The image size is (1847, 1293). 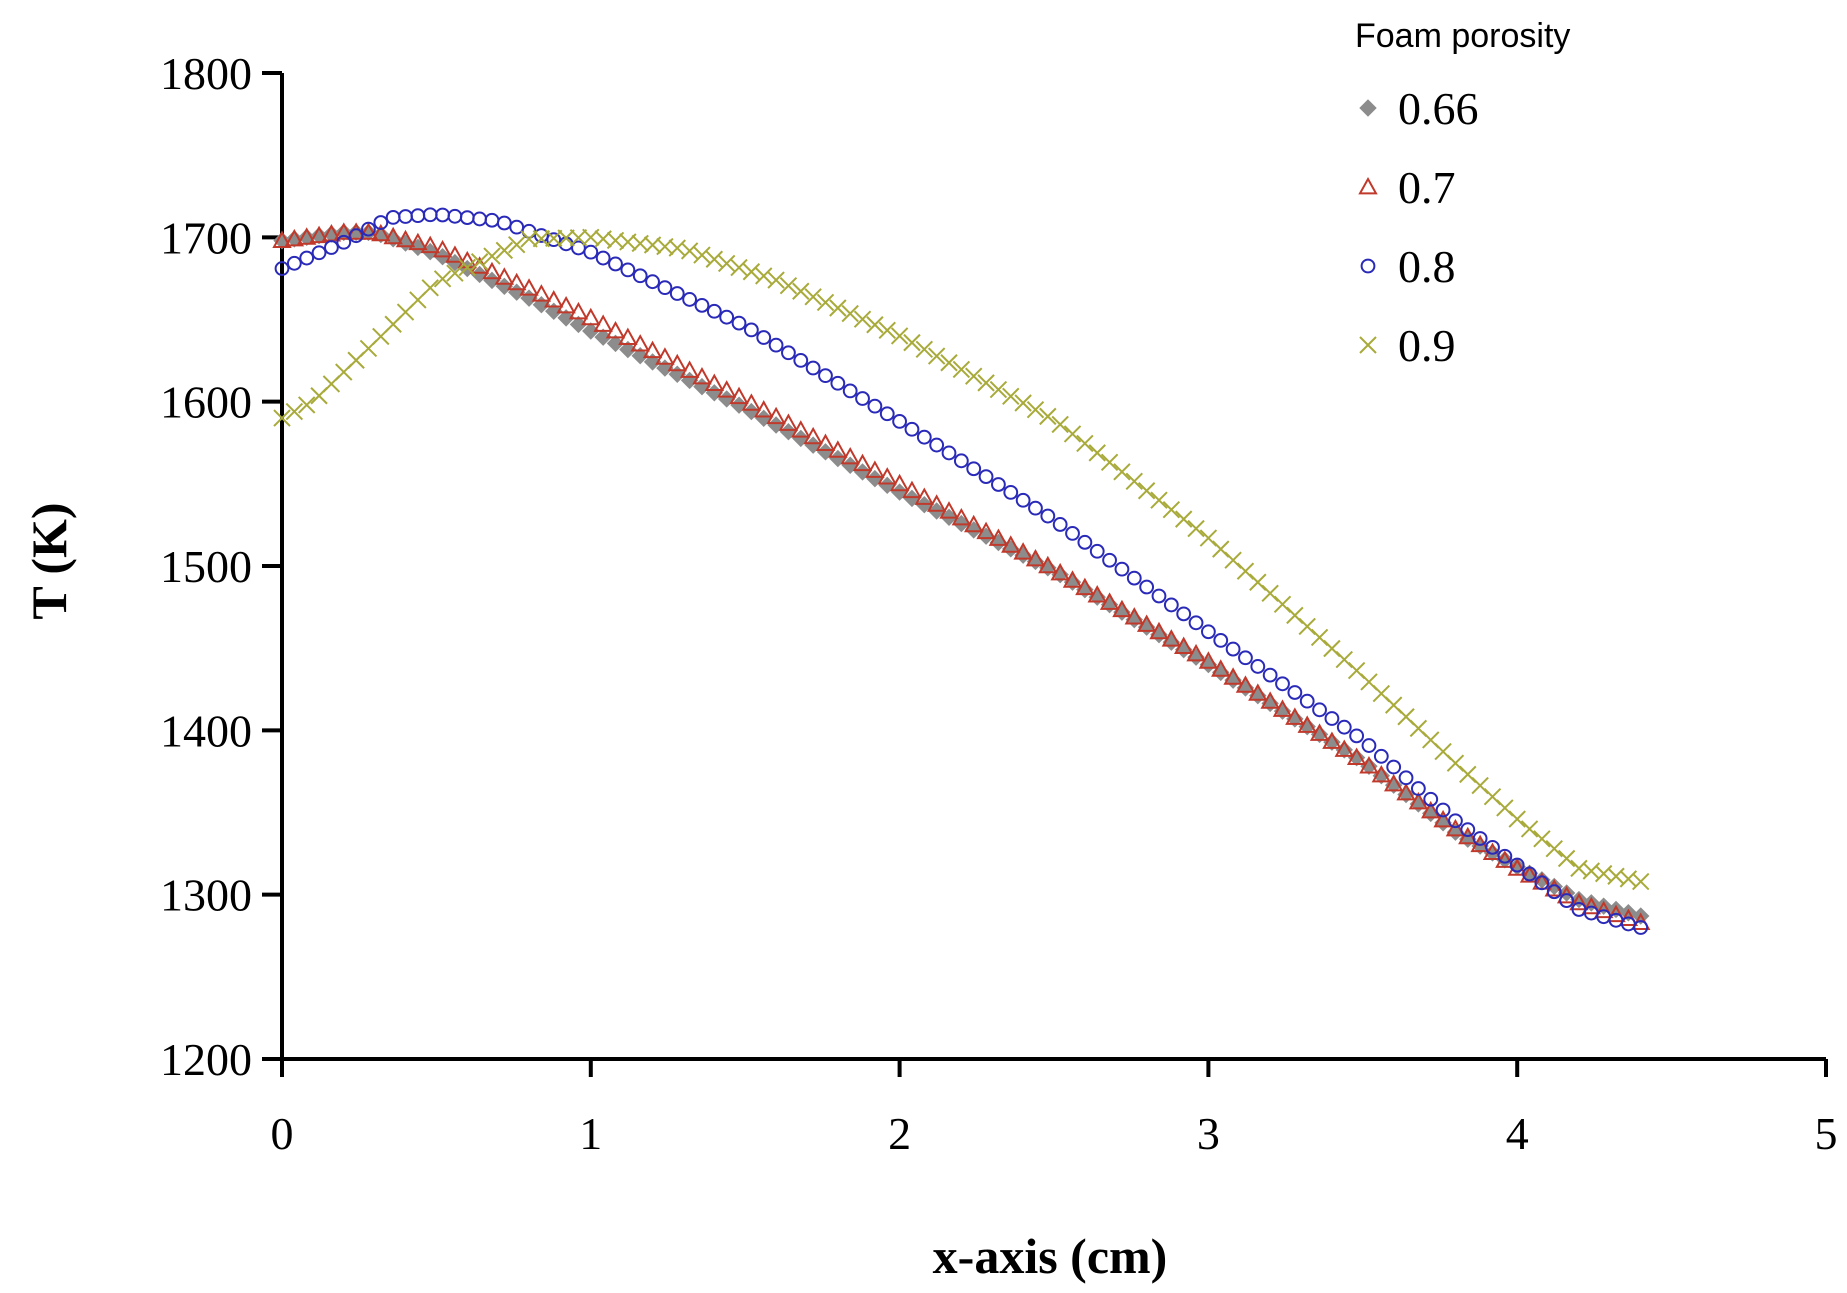 I want to click on legend-item: 0.66, so click(x=1419, y=108).